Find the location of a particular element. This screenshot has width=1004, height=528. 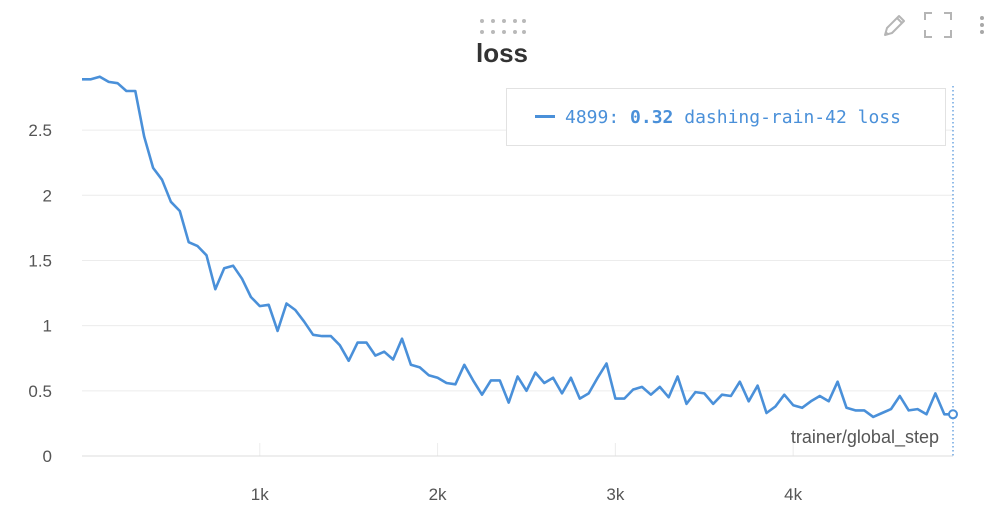

drag-handle-icon is located at coordinates (502, 27).